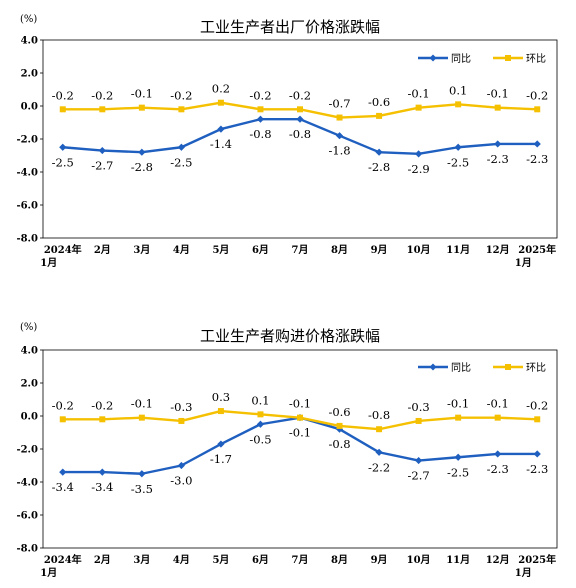  What do you see at coordinates (141, 560) in the screenshot?
I see `x-tick-label: 3月` at bounding box center [141, 560].